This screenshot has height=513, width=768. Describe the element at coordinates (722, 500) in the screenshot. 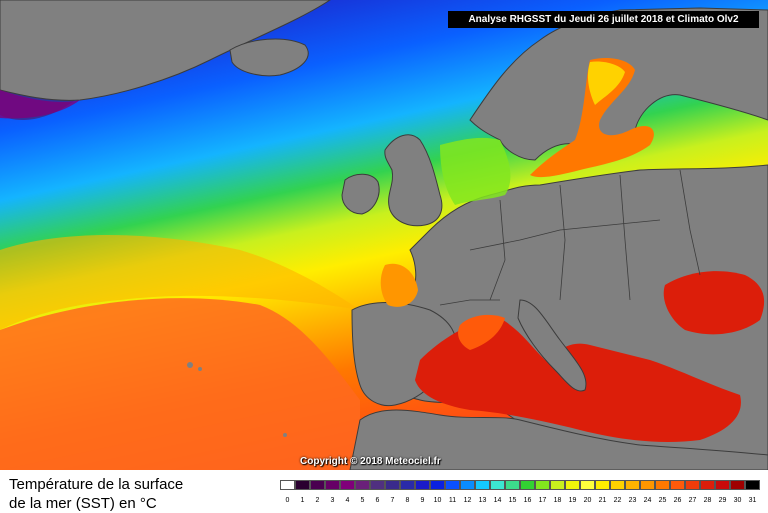

I see `scale-tick-label: 29` at that location.